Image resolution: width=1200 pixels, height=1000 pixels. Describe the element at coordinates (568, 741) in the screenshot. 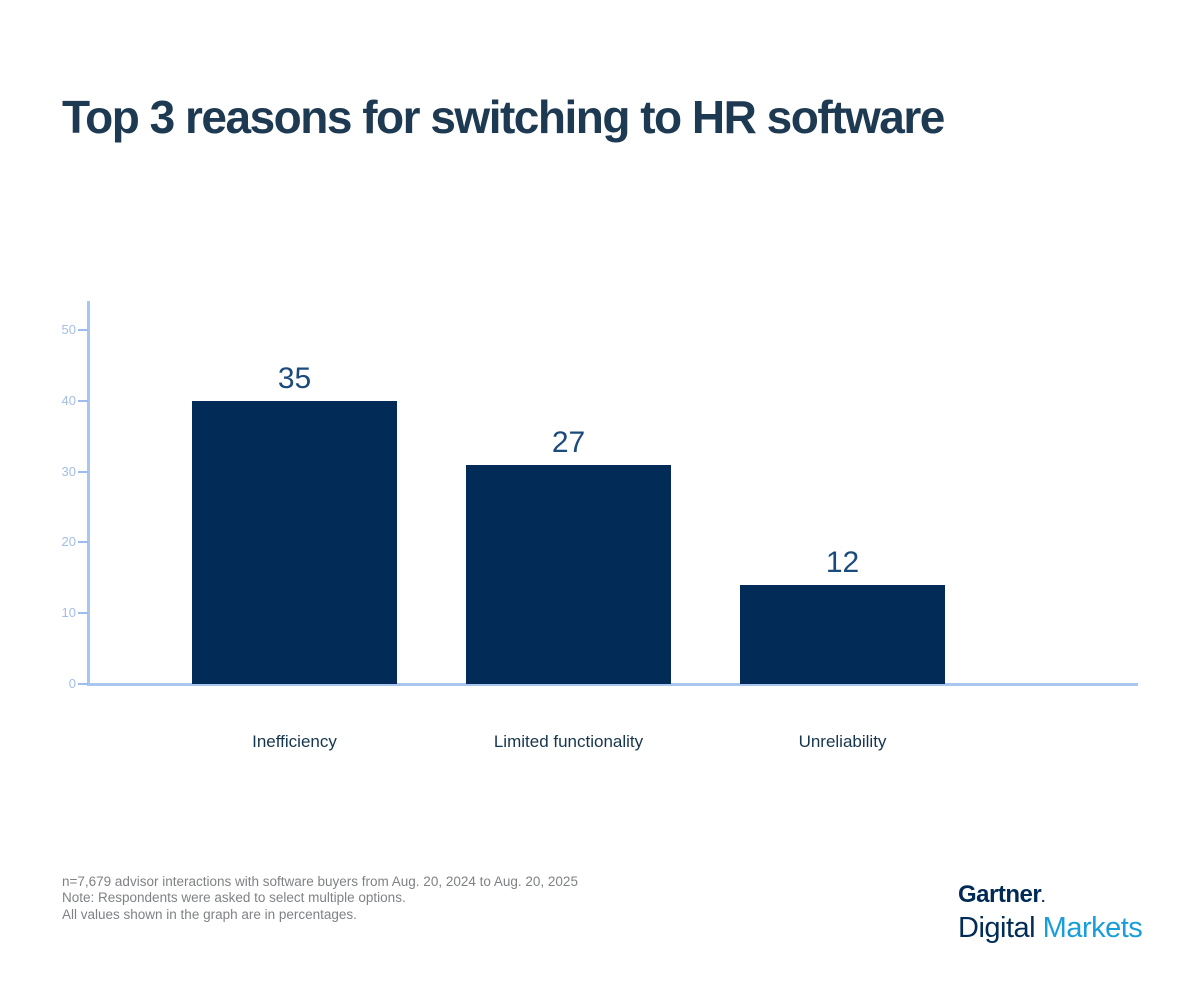

I see `category-label: Limited functionality` at that location.